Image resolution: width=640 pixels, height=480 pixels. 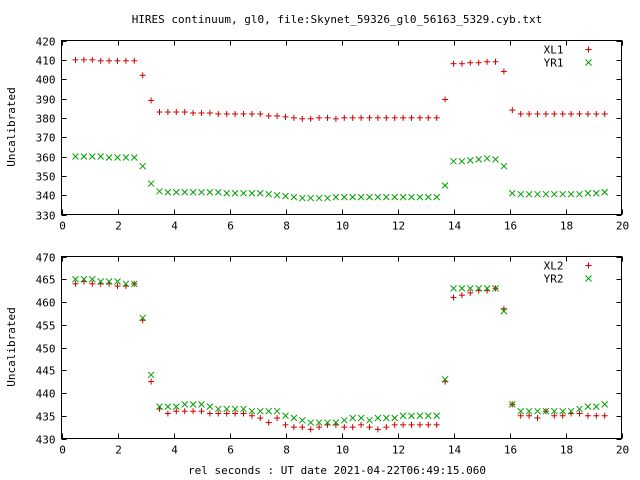 What do you see at coordinates (588, 278) in the screenshot?
I see `yr2-legend-marker` at bounding box center [588, 278].